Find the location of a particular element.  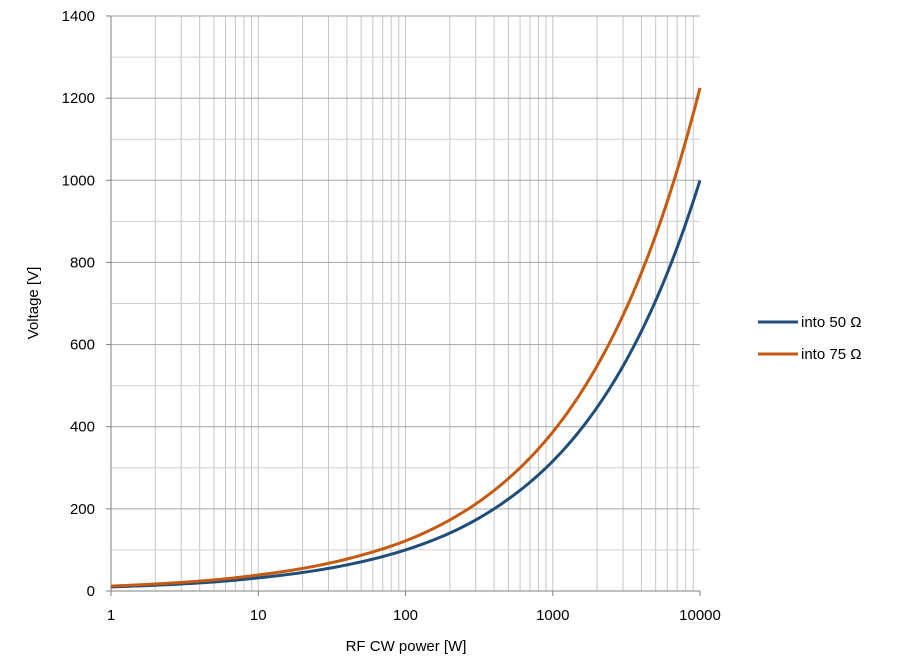

x-axis-title: RF CW power [W] is located at coordinates (406, 646).